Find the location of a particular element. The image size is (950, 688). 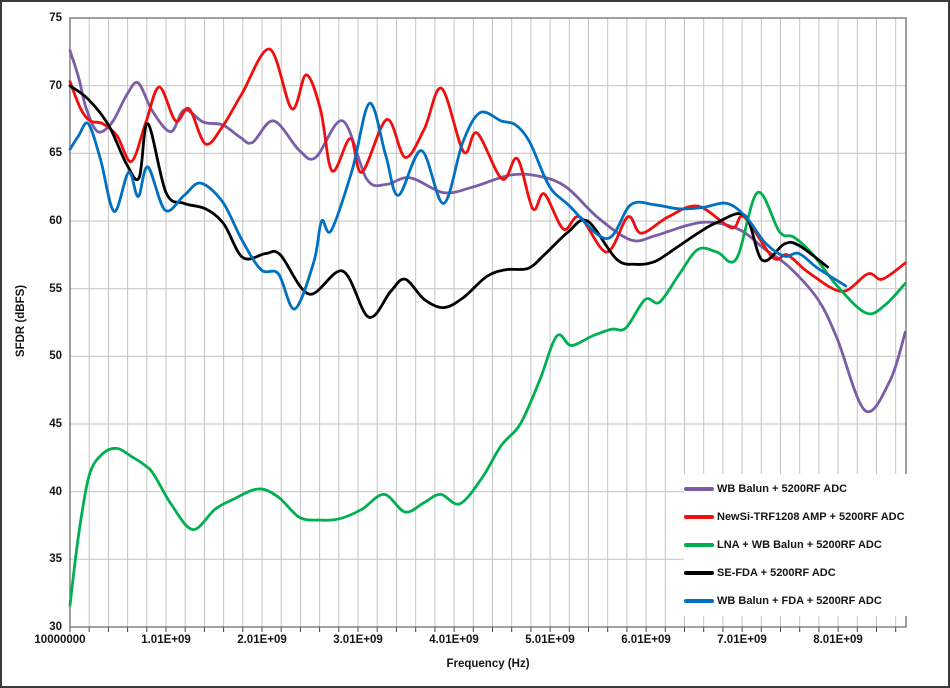

legend-item: NewSi-TRF1208 AMP + 5200RF ADC is located at coordinates (797, 517).